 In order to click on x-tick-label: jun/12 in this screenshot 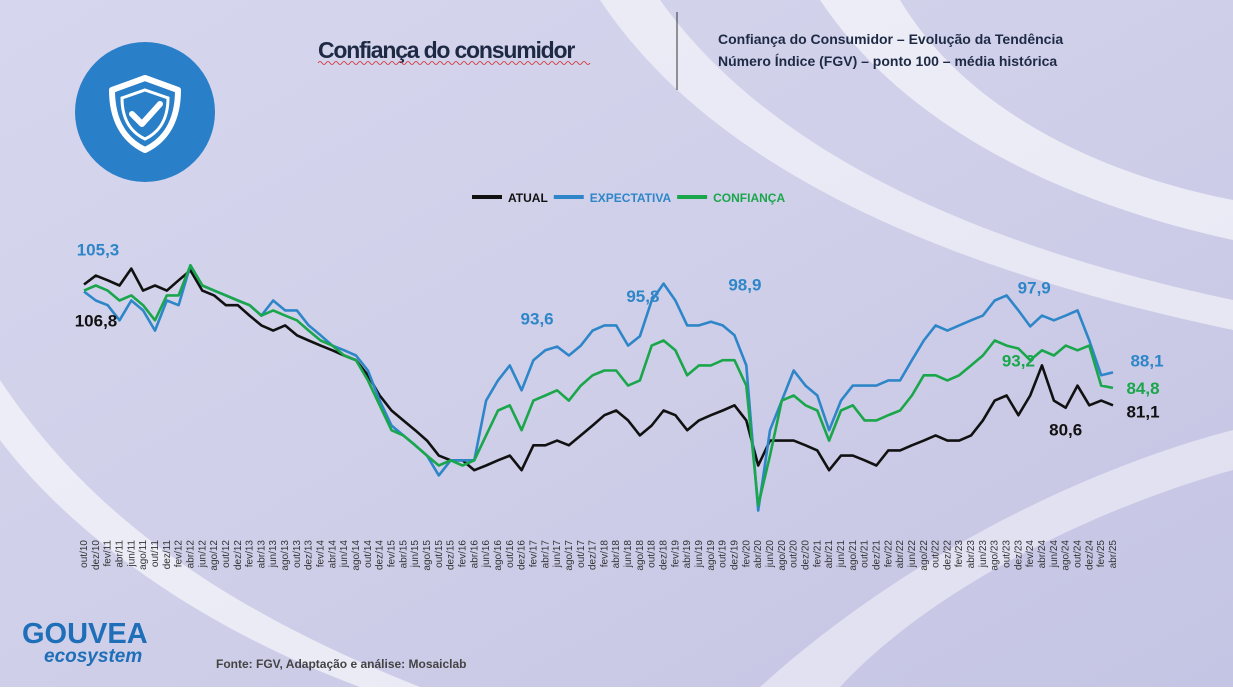, I will do `click(202, 554)`.